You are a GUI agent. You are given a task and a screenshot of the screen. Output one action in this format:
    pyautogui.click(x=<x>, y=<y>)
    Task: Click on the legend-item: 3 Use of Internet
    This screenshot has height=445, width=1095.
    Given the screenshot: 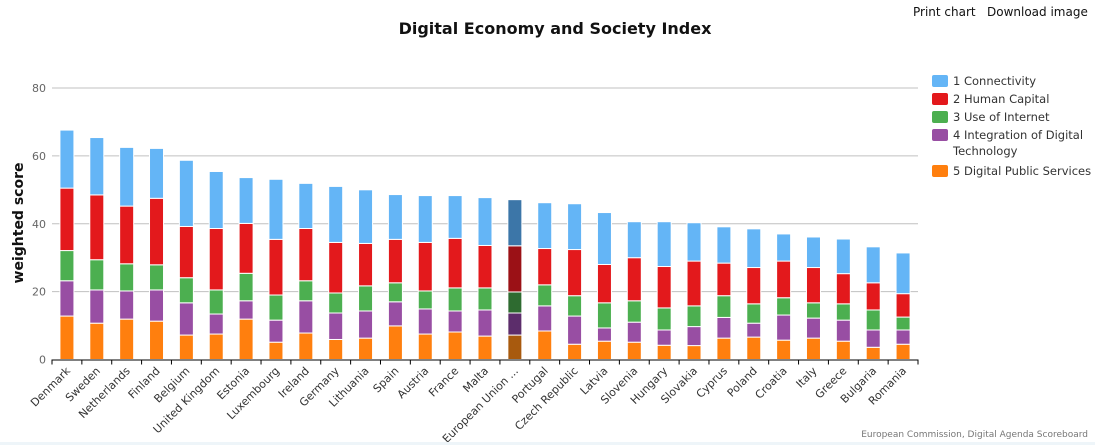 What is the action you would take?
    pyautogui.click(x=991, y=117)
    